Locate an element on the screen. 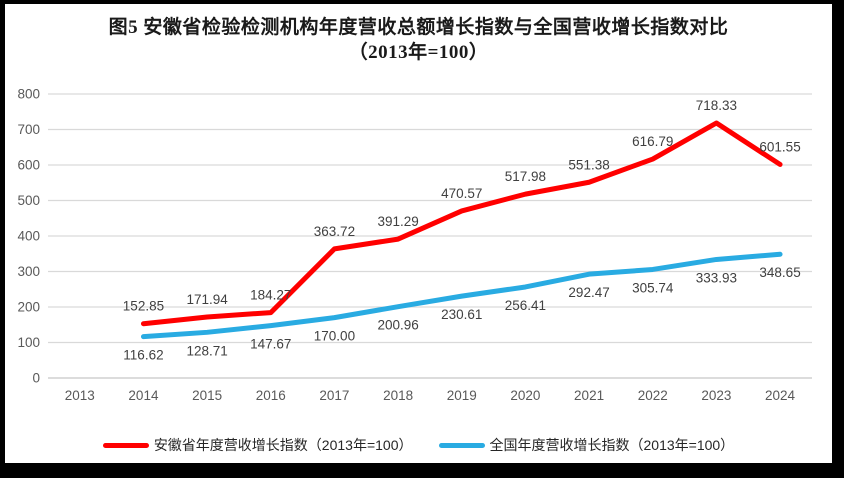 Image resolution: width=844 pixels, height=478 pixels. anhui-data-label: 470.57 is located at coordinates (461, 193).